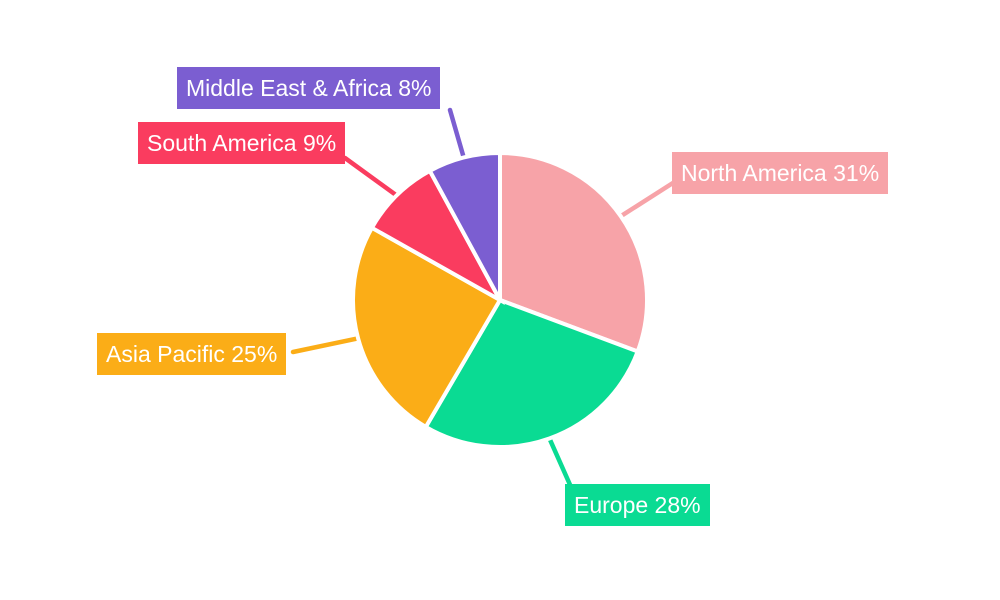  I want to click on leader-line-europe, so click(560, 462).